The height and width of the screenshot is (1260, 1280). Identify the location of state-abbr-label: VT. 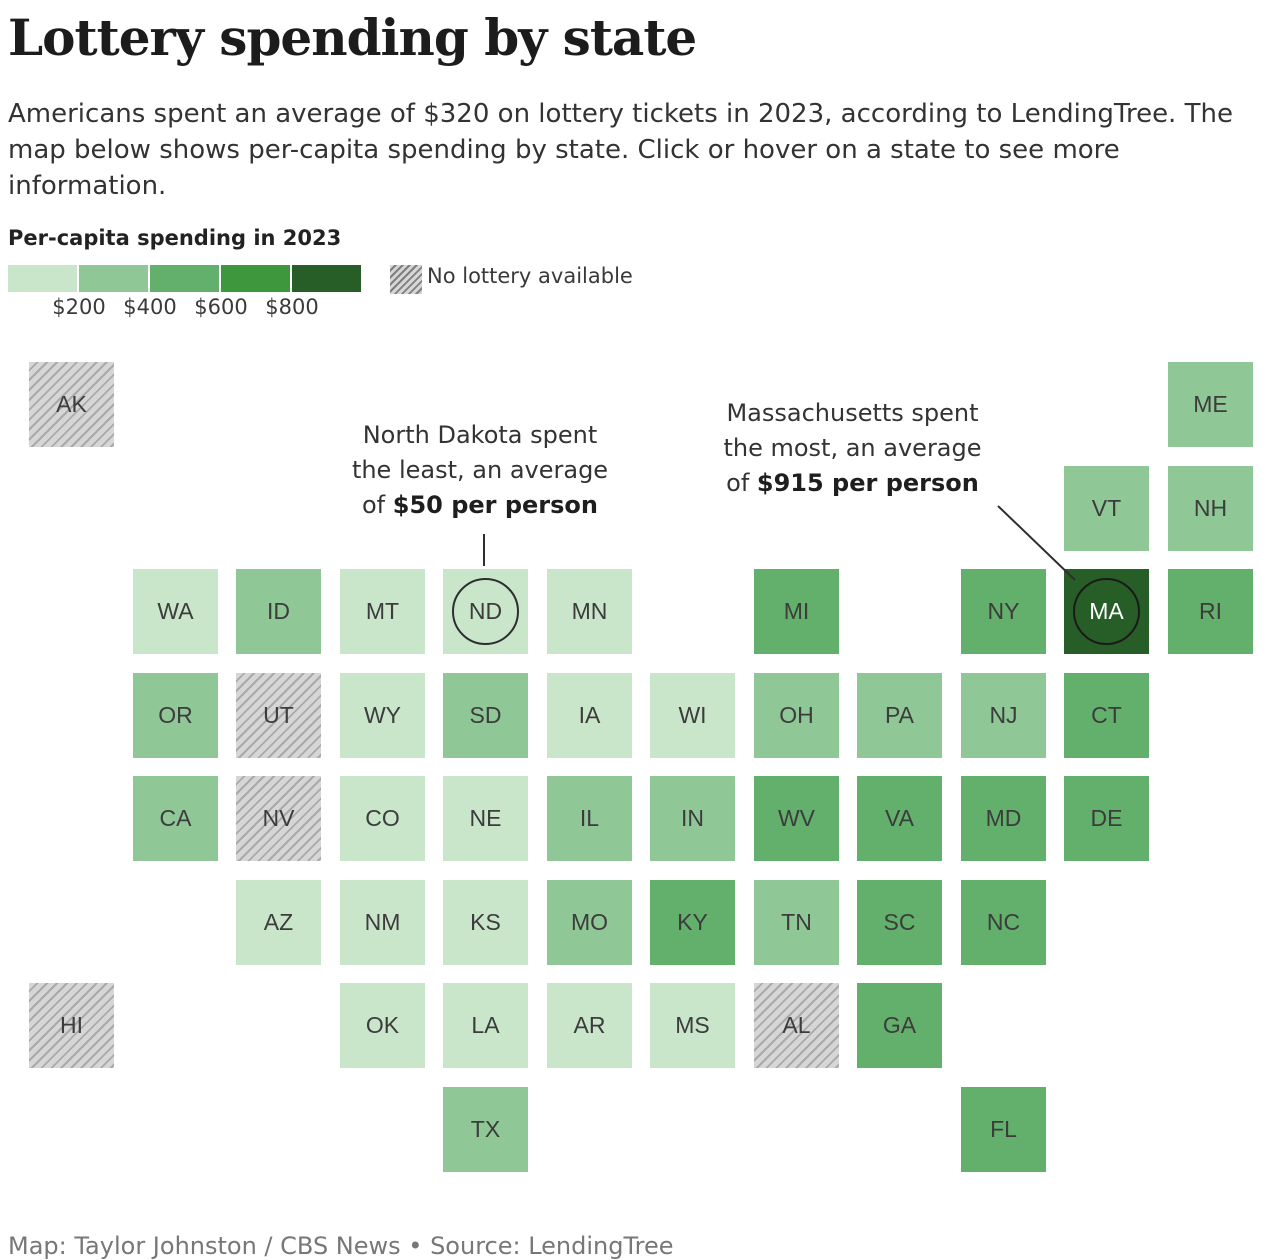
(1106, 508).